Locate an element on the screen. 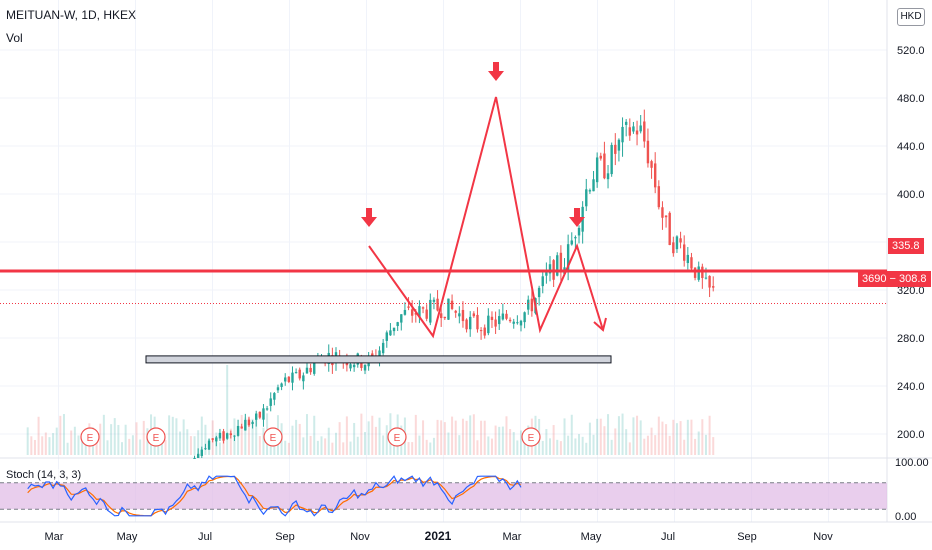  price-tick-label: 480.0 is located at coordinates (911, 99).